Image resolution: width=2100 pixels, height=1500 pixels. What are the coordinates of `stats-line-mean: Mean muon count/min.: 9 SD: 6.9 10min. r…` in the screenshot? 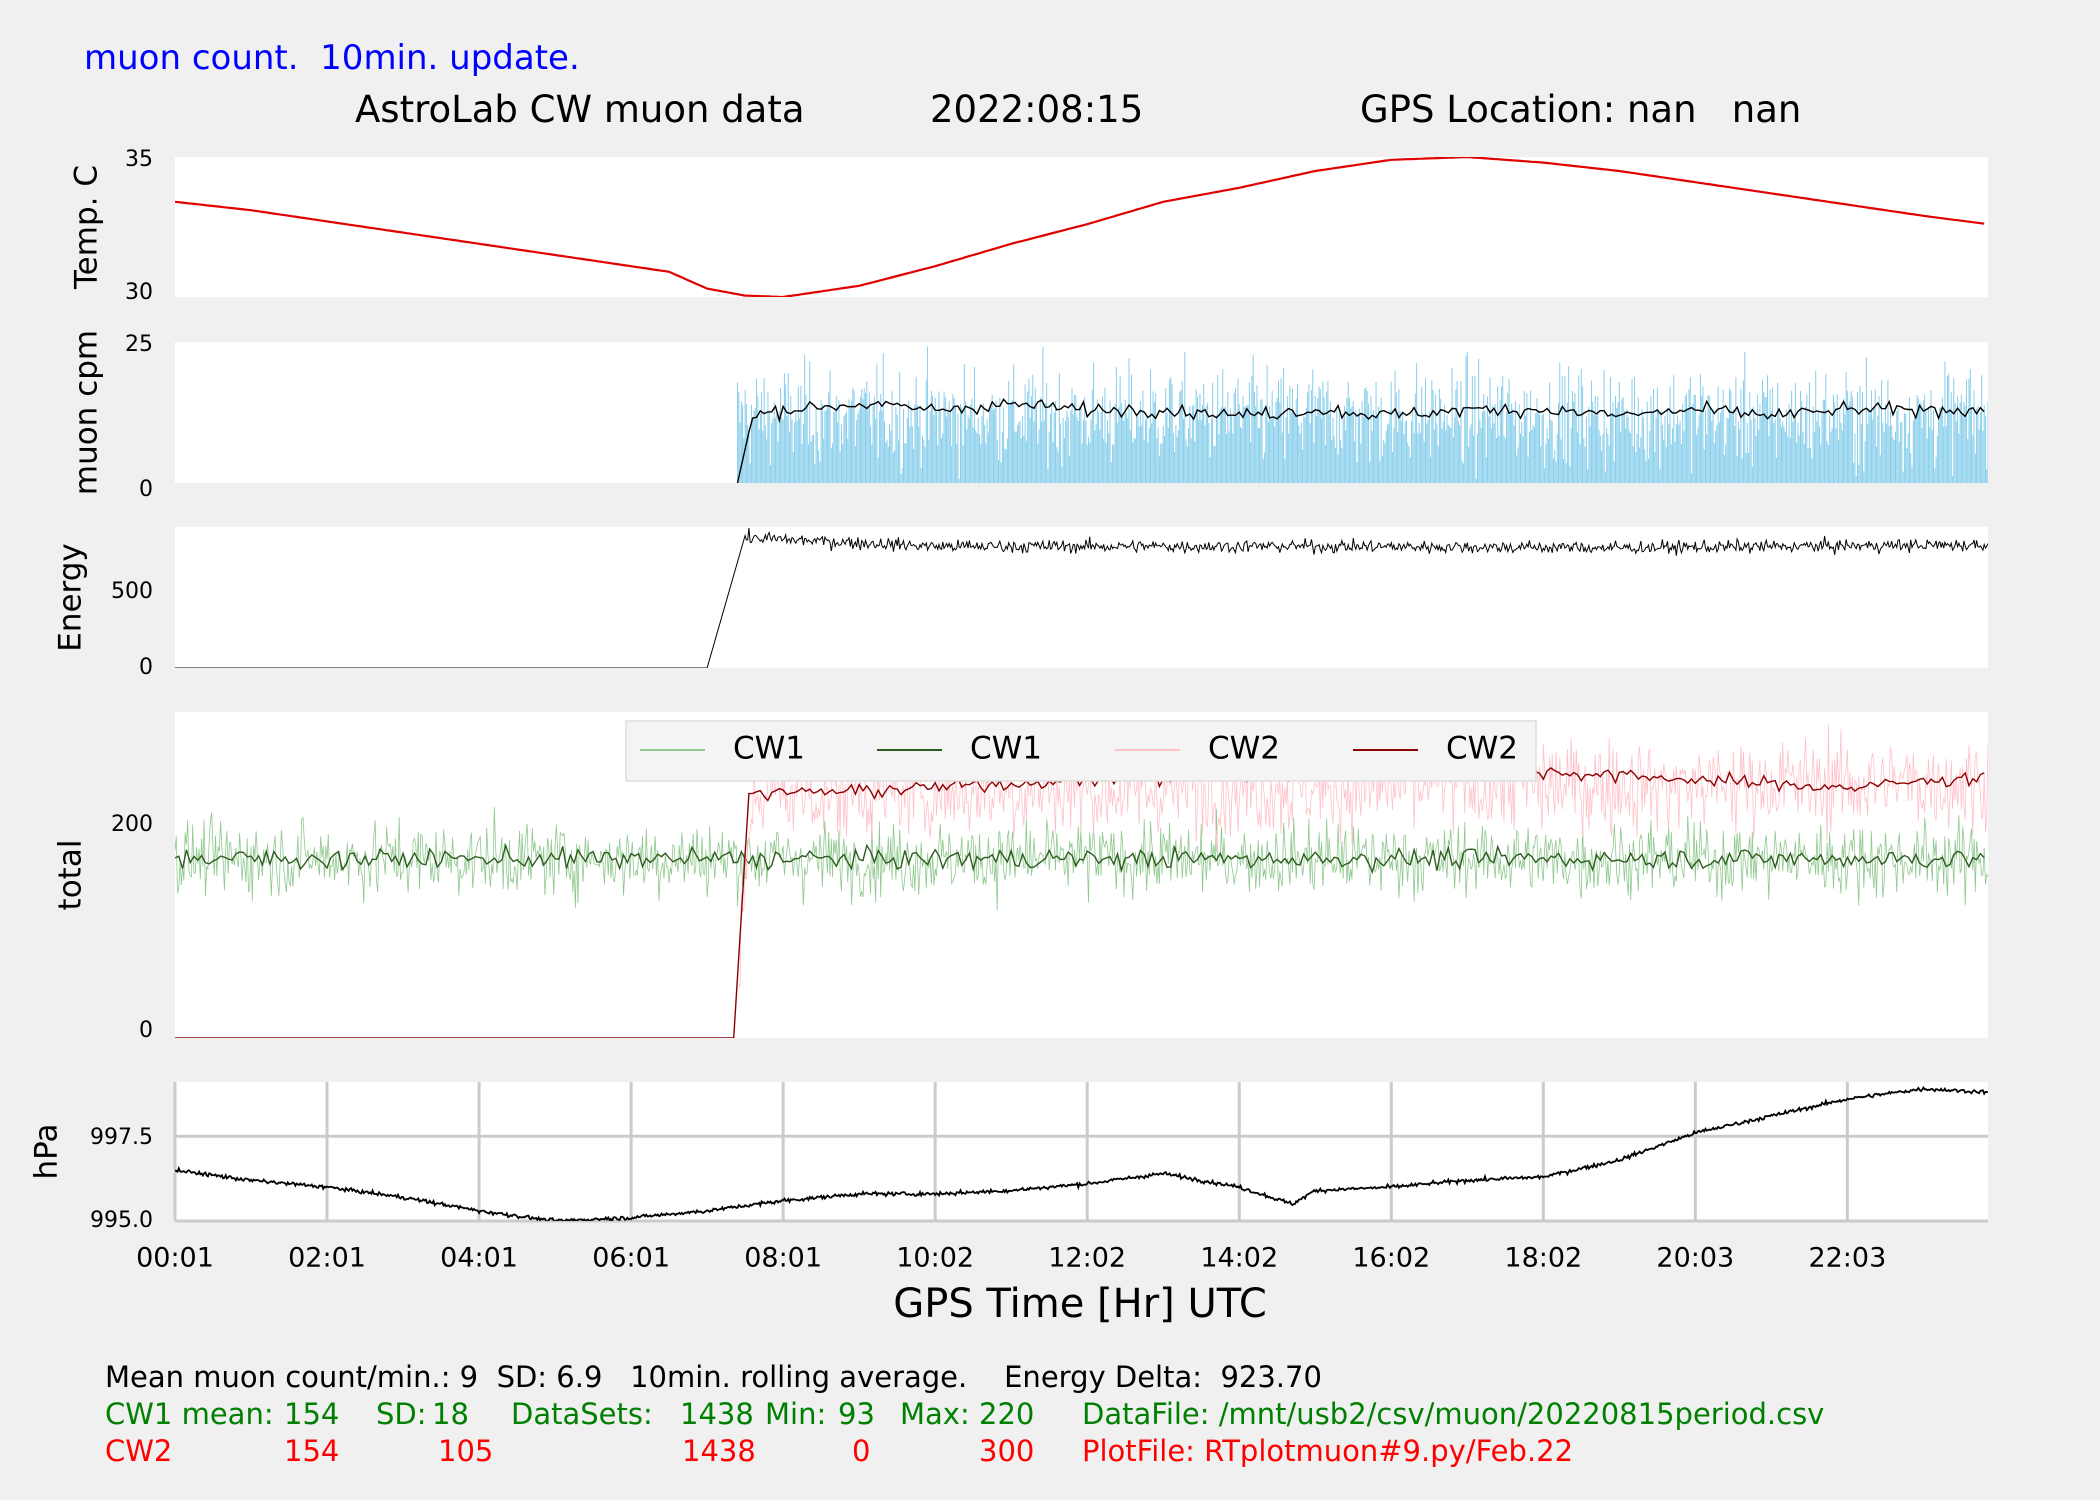 It's located at (713, 1377).